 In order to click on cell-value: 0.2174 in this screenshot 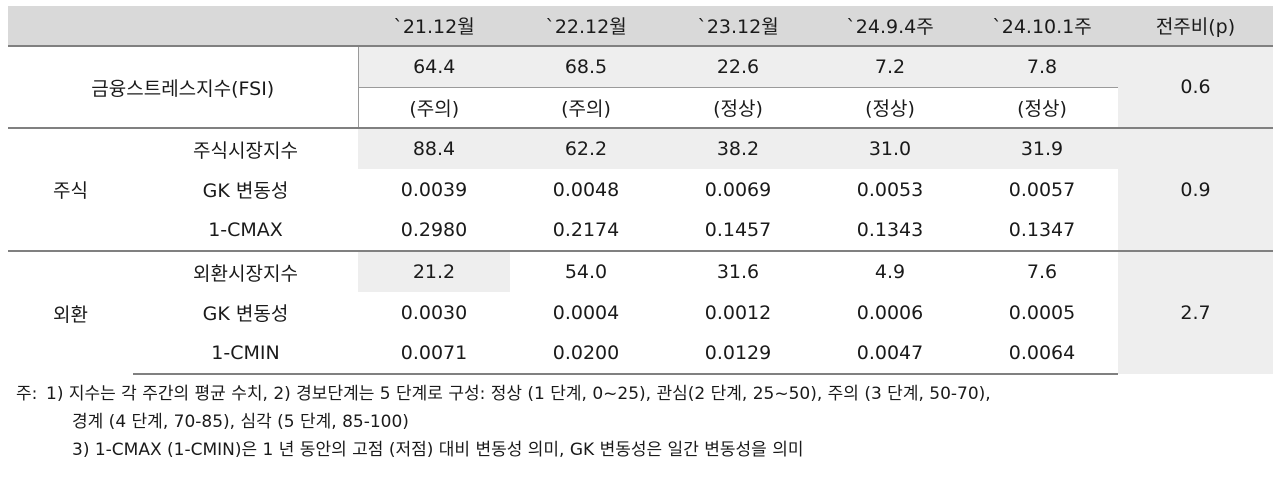, I will do `click(586, 230)`.